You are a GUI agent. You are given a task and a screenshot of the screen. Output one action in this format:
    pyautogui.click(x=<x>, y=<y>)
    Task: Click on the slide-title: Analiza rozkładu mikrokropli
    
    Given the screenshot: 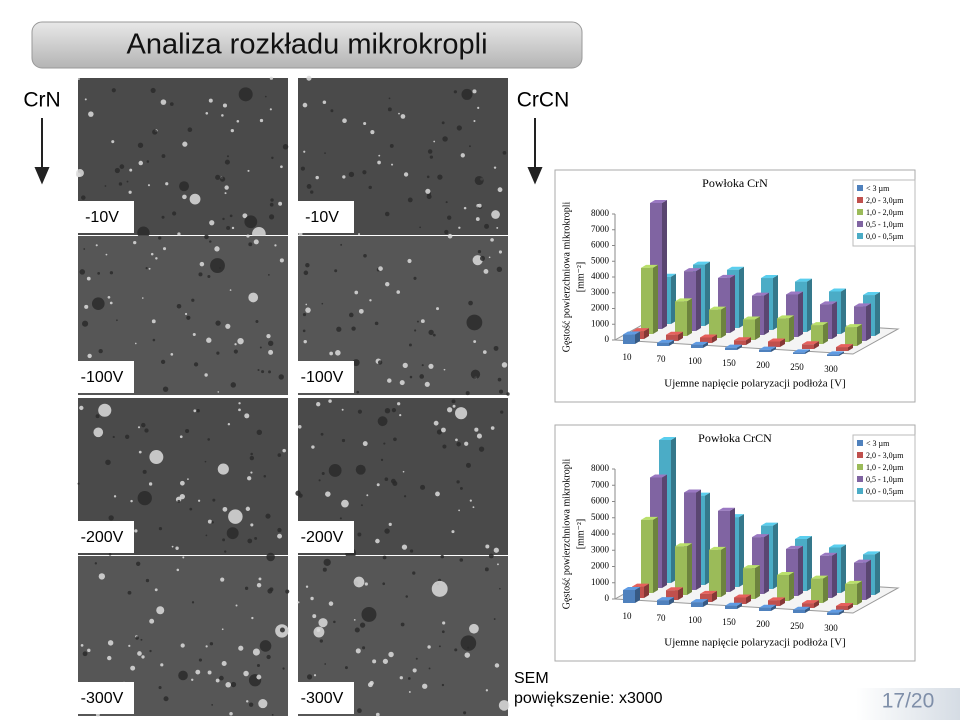 What is the action you would take?
    pyautogui.click(x=306, y=45)
    